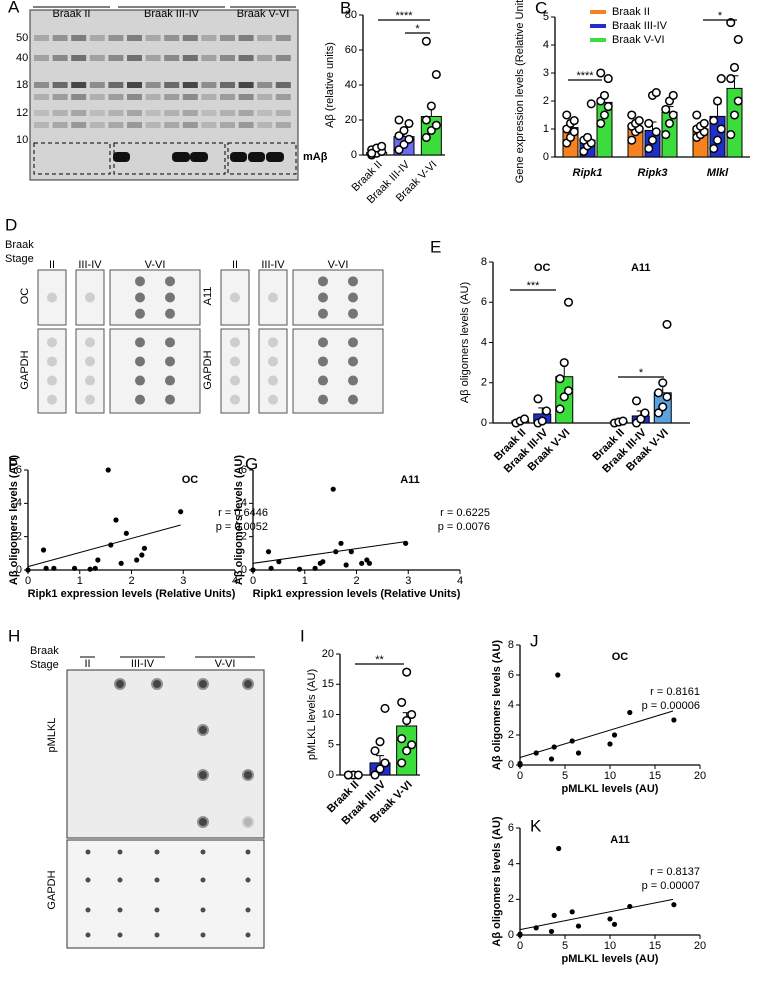  What do you see at coordinates (72, 14) in the screenshot?
I see `lane-label: Braak II` at bounding box center [72, 14].